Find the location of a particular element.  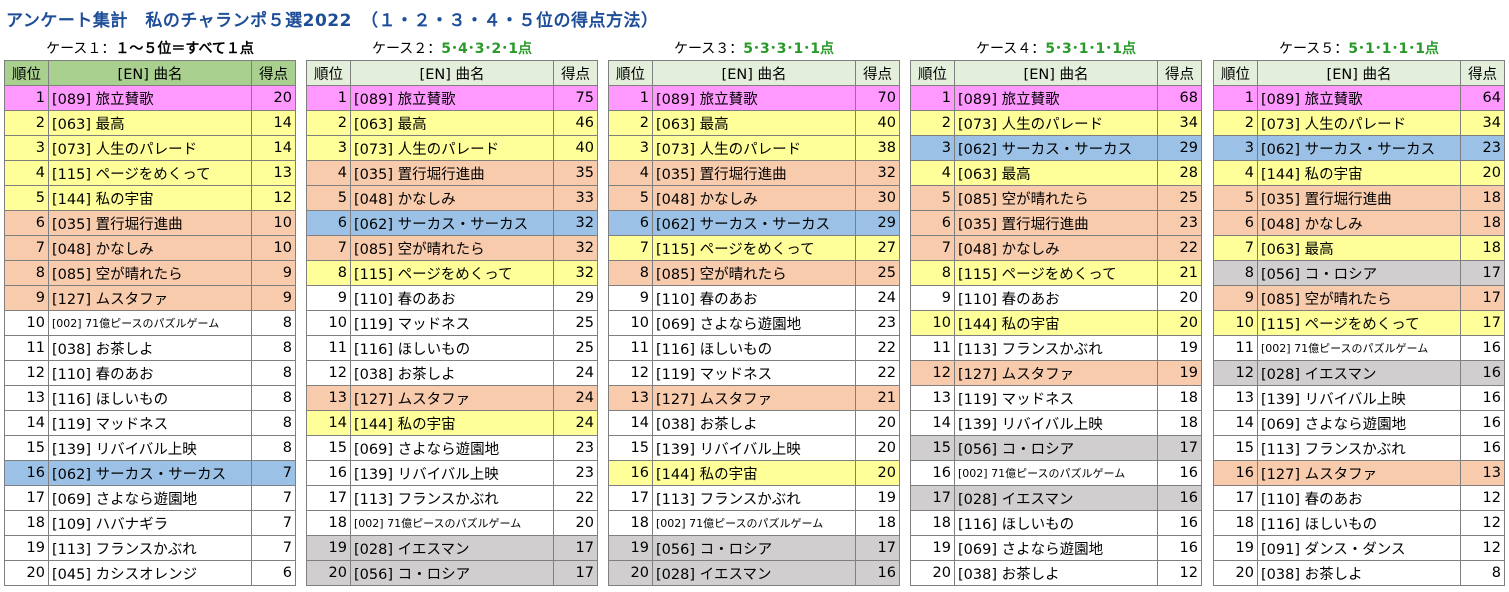

table-row: 18 [109] ハバナギラ 7 is located at coordinates (150, 523).